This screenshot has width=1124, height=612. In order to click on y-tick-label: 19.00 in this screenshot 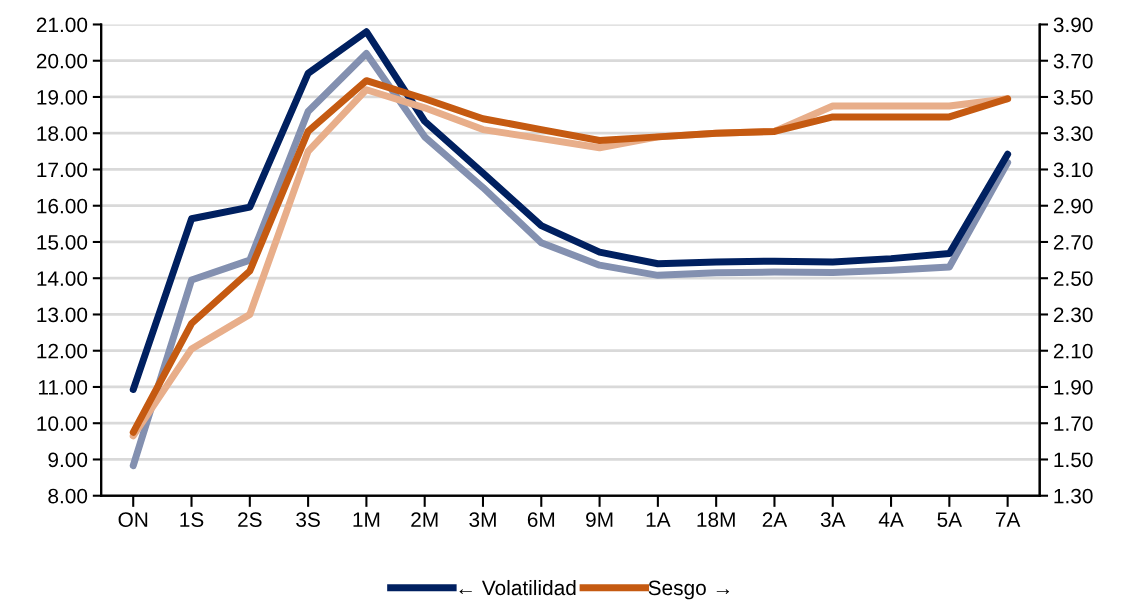, I will do `click(62, 97)`.